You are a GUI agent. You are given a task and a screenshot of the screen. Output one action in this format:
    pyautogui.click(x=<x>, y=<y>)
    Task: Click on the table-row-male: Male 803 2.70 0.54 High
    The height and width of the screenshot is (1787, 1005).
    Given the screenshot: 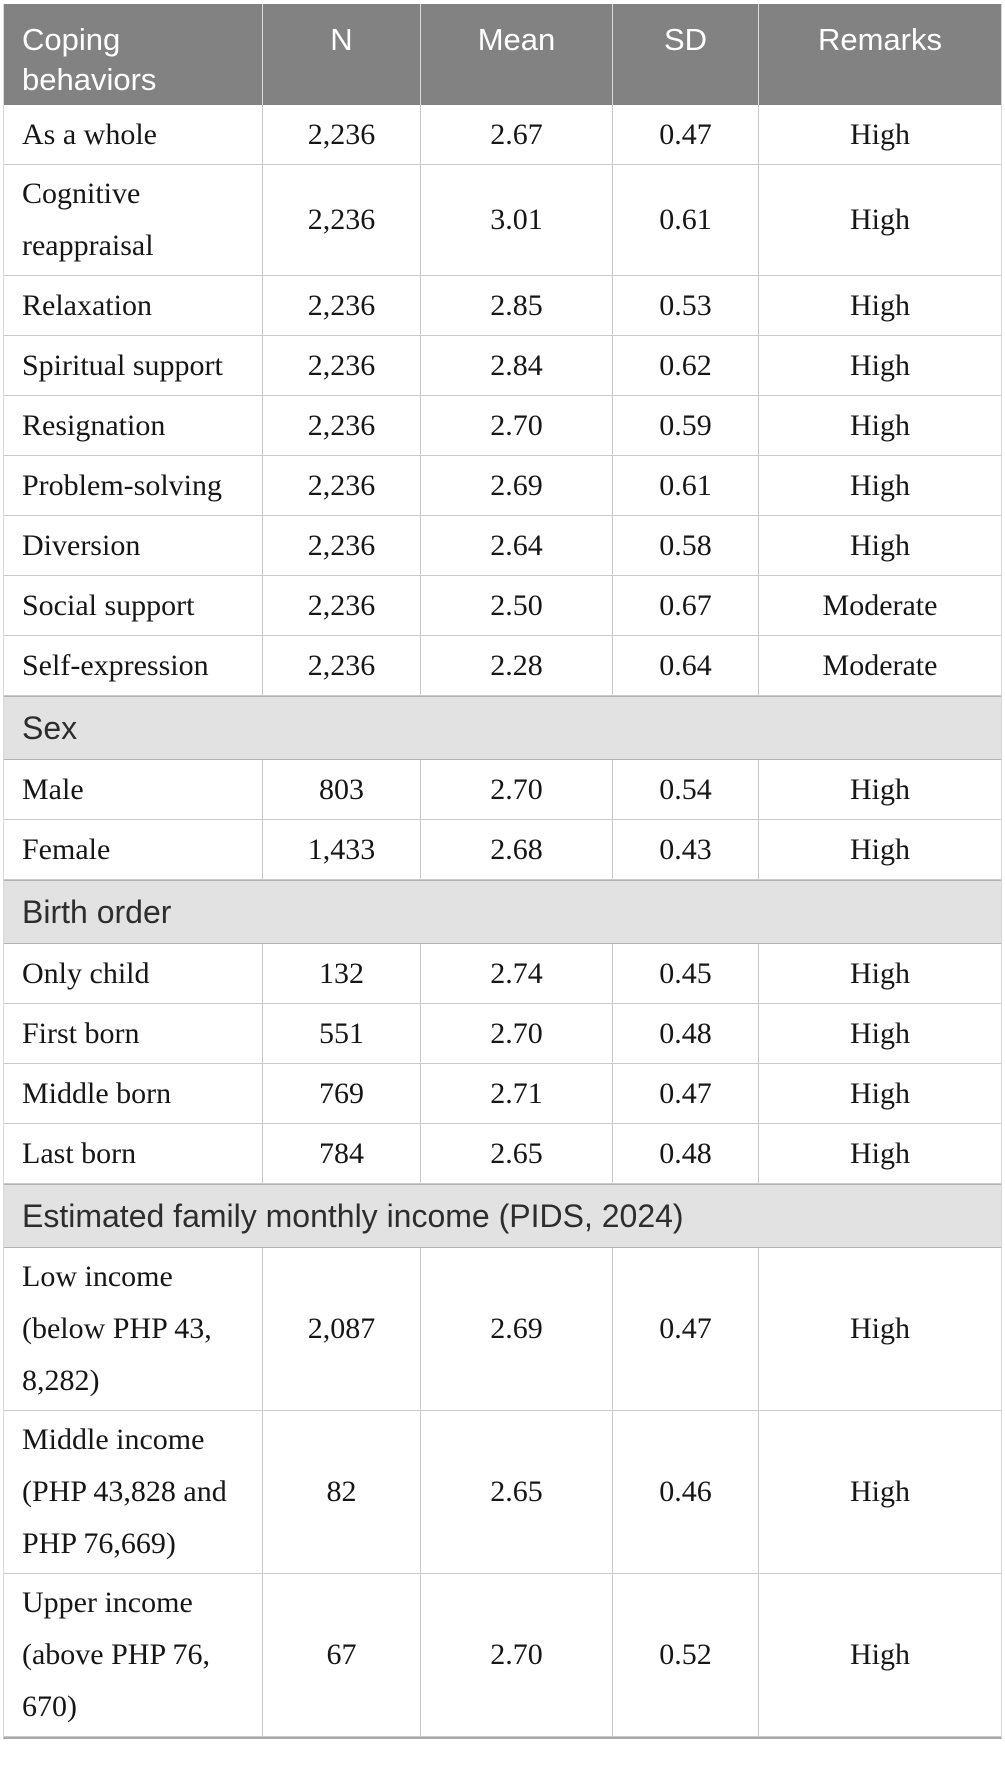 What is the action you would take?
    pyautogui.click(x=502, y=790)
    